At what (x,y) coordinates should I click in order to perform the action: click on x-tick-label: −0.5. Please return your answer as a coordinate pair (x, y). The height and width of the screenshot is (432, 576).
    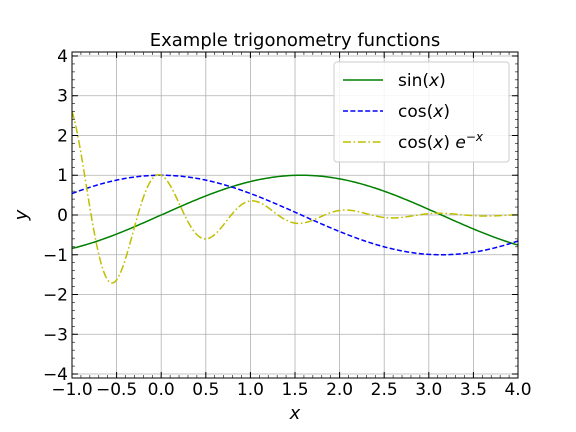
    Looking at the image, I should click on (116, 390).